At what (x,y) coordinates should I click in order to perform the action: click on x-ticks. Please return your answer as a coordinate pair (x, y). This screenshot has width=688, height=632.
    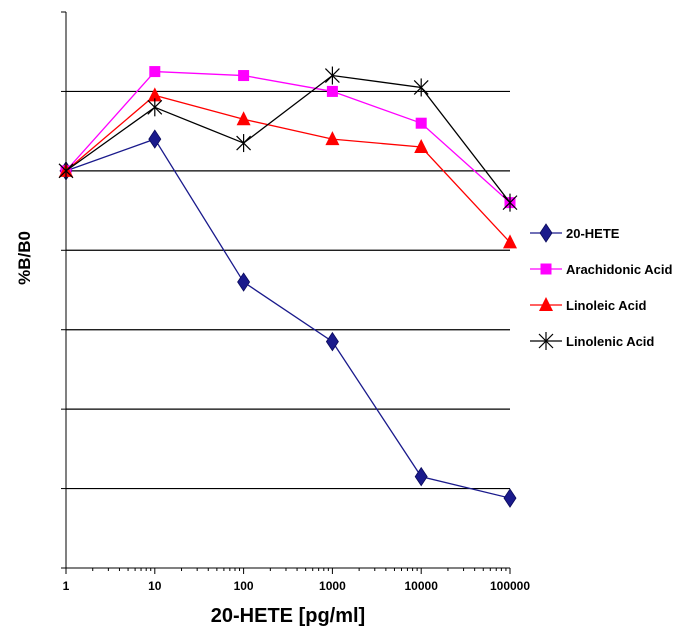
    Looking at the image, I should click on (288, 571).